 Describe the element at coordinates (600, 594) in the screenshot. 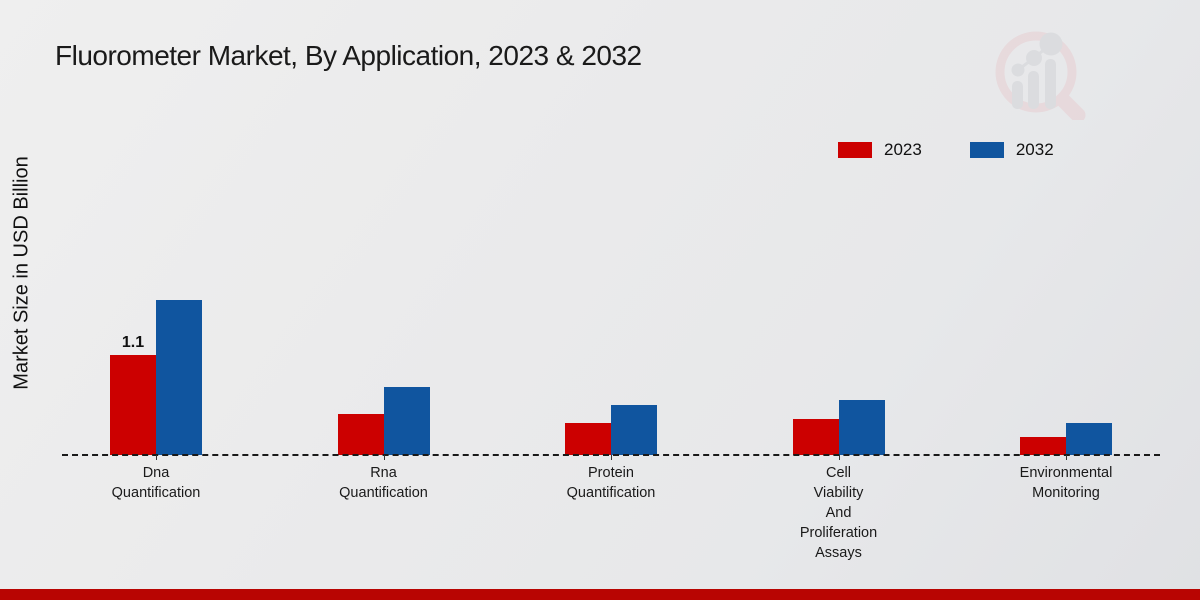

I see `footer-accent-bar` at that location.